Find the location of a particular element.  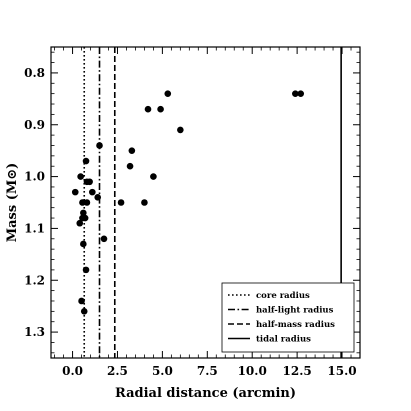

y-tick-label: 1.1 is located at coordinates (34, 228).